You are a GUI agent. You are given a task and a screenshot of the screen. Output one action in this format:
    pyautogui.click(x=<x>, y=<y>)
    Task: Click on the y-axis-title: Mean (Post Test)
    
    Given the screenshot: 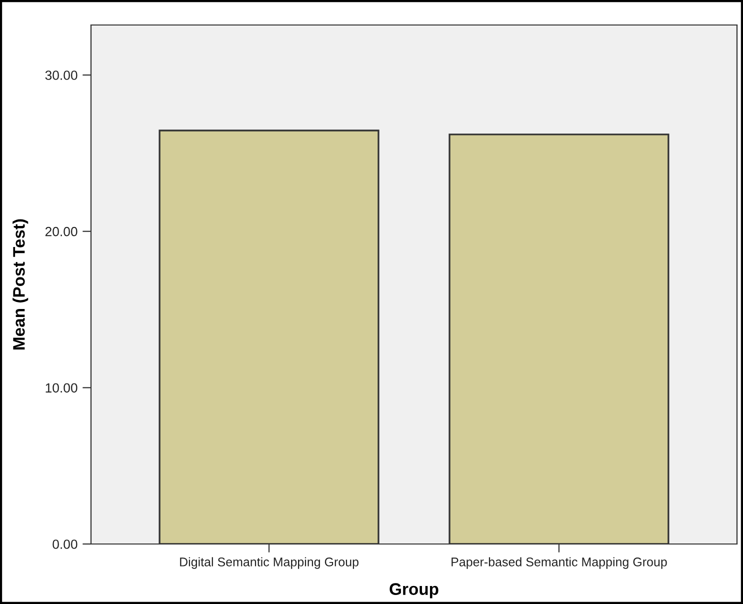 What is the action you would take?
    pyautogui.click(x=20, y=284)
    